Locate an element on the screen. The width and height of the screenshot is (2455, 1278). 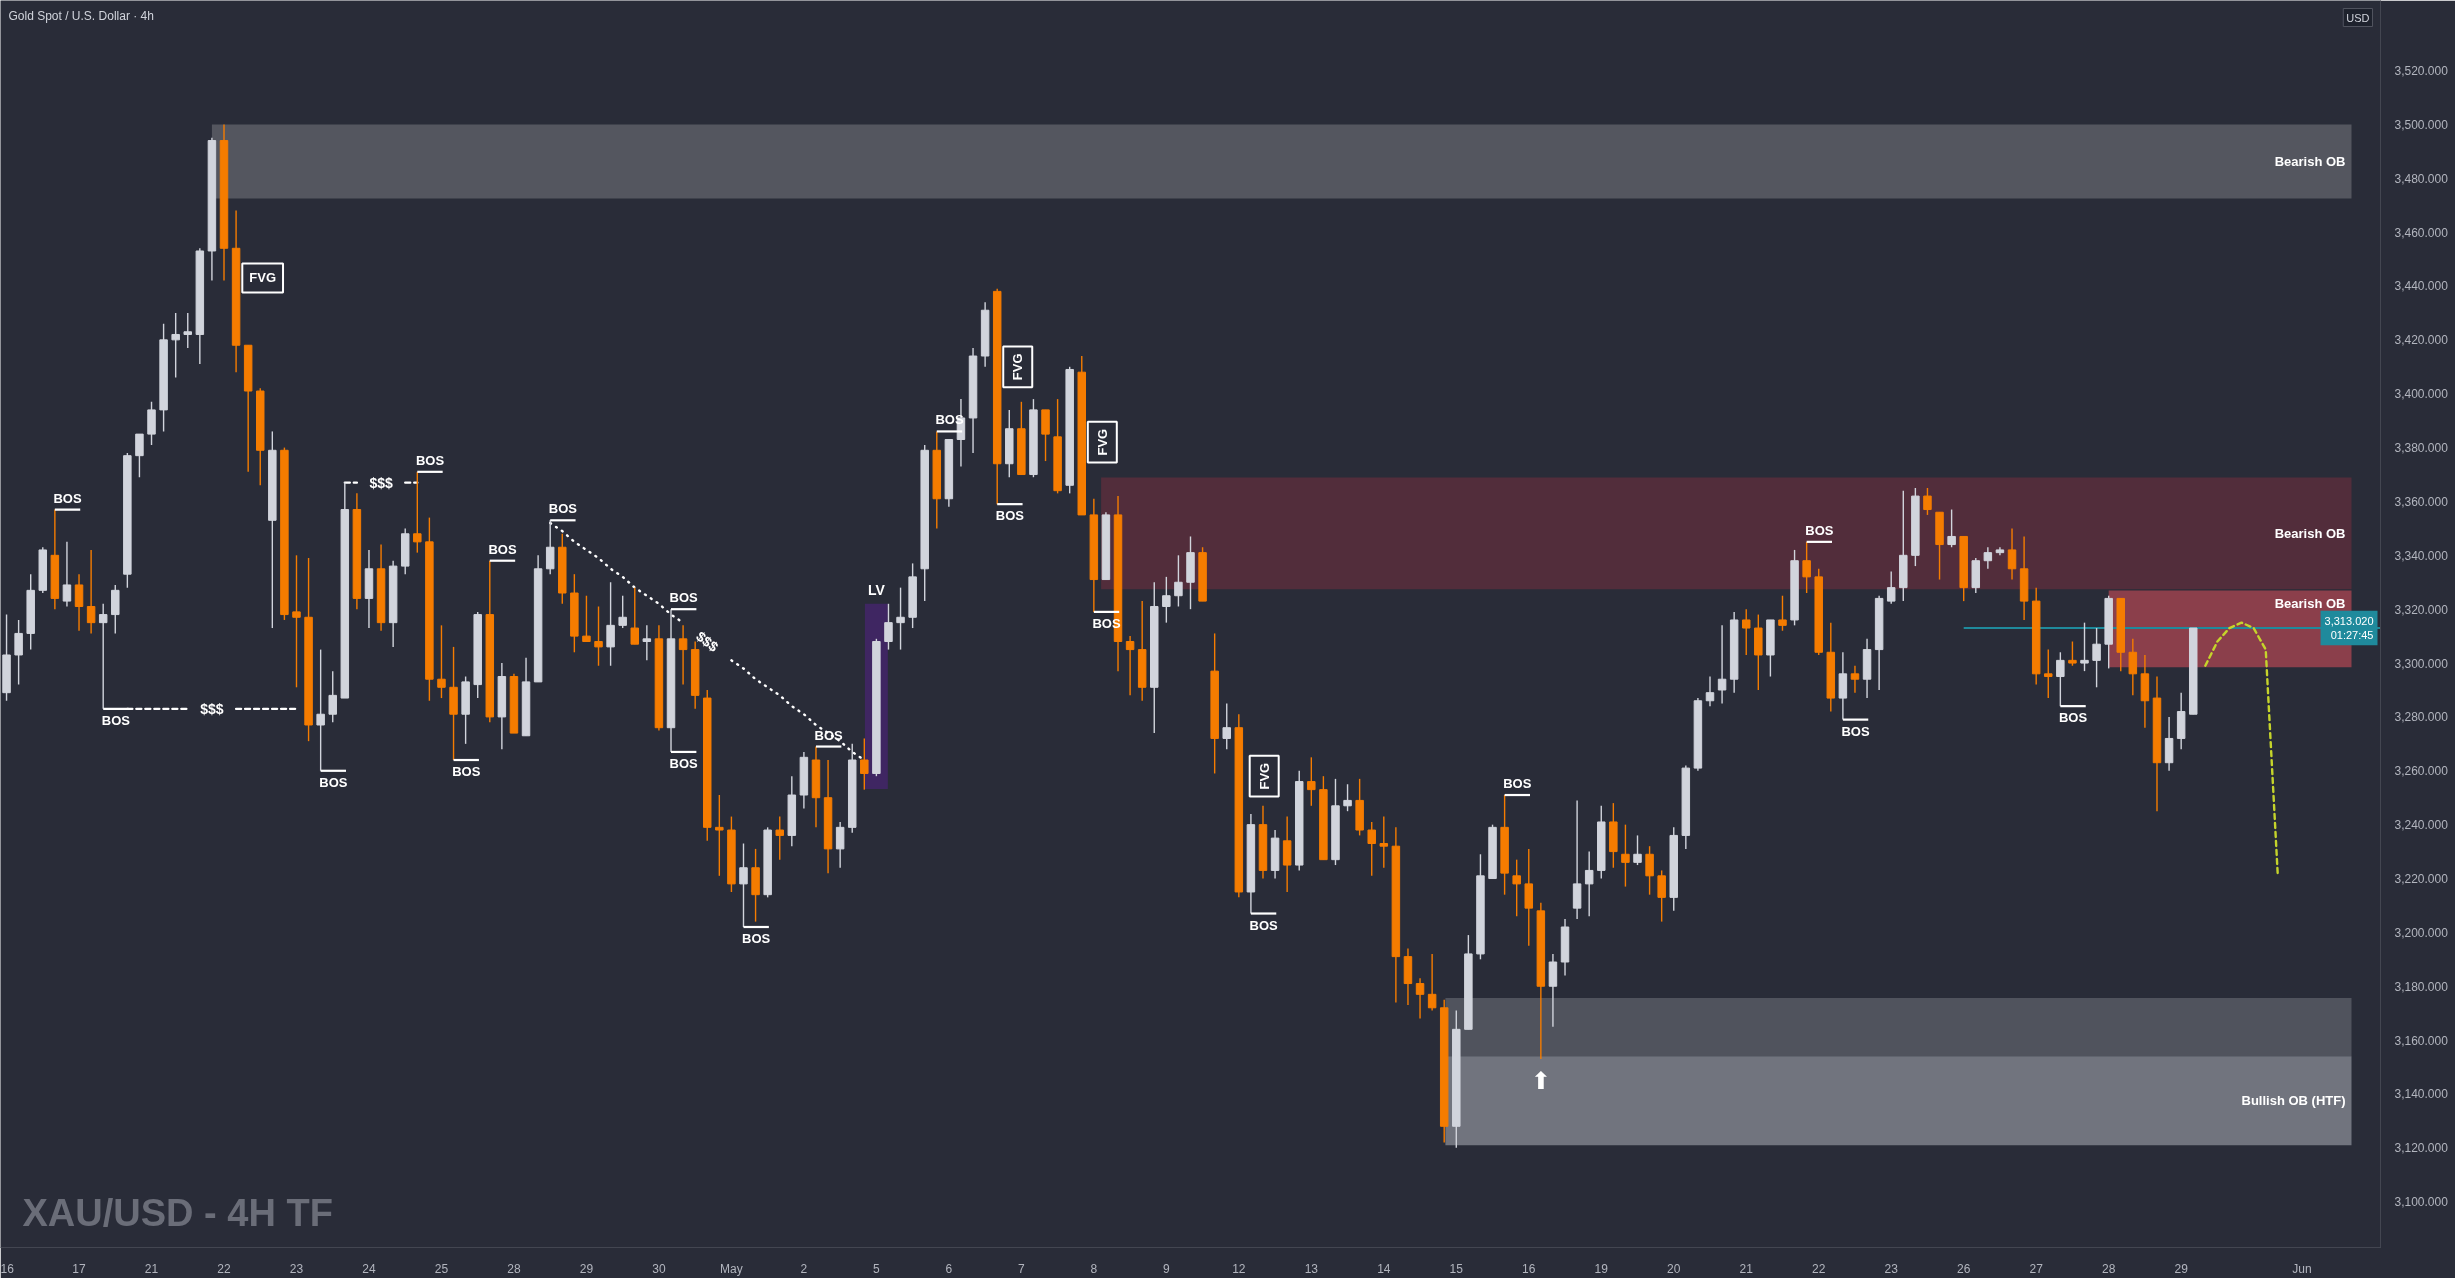
x-tick-label: 24 is located at coordinates (369, 1268).